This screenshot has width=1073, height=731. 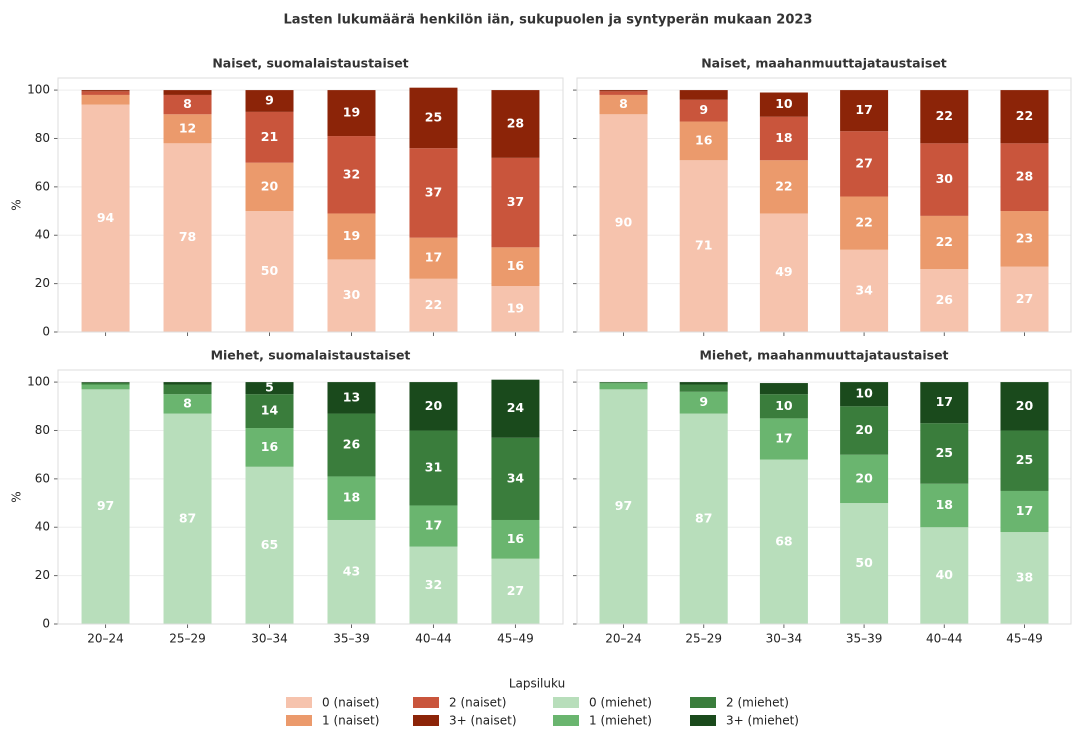 I want to click on x-tick-label: 20–24, so click(x=623, y=639).